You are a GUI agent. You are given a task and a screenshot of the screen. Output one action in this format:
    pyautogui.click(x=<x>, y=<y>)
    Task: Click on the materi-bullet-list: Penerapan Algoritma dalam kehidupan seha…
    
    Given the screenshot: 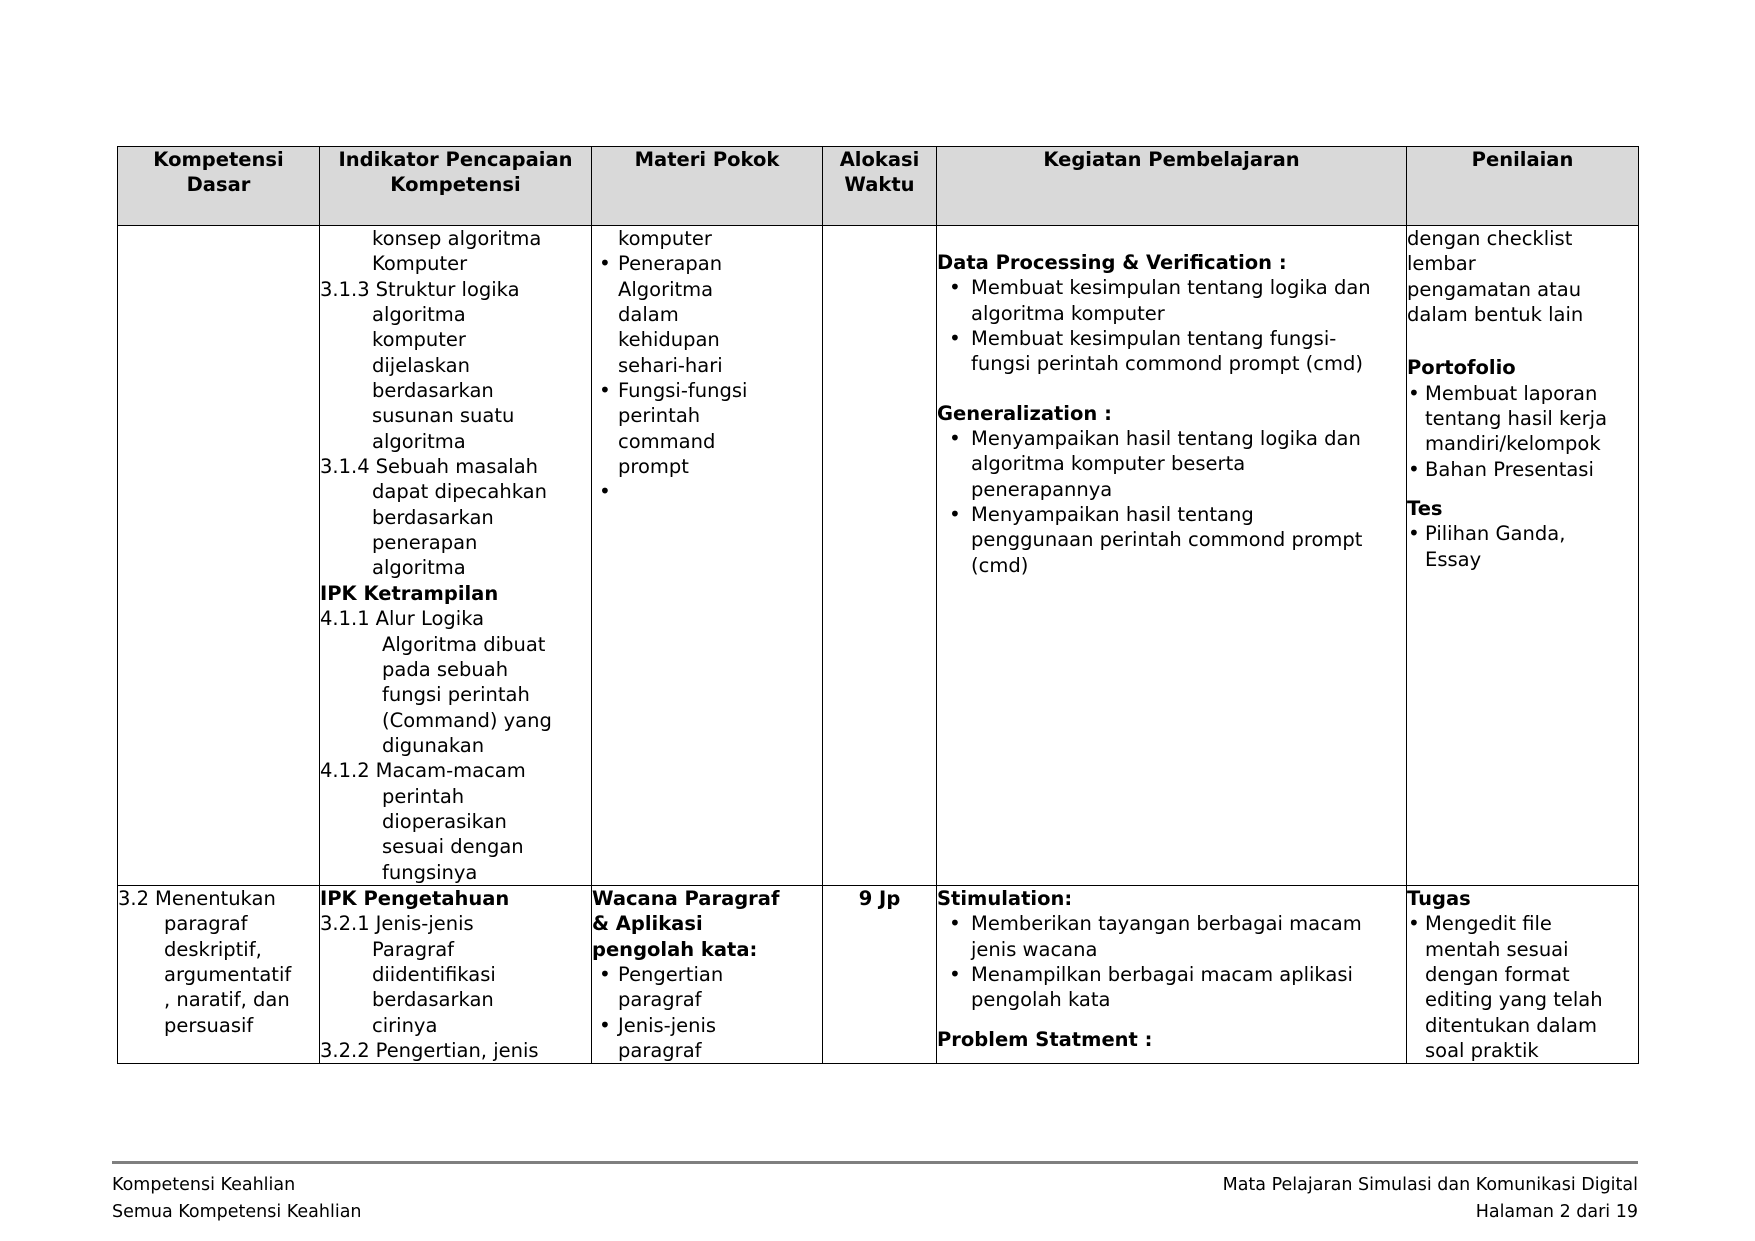 What is the action you would take?
    pyautogui.click(x=707, y=377)
    